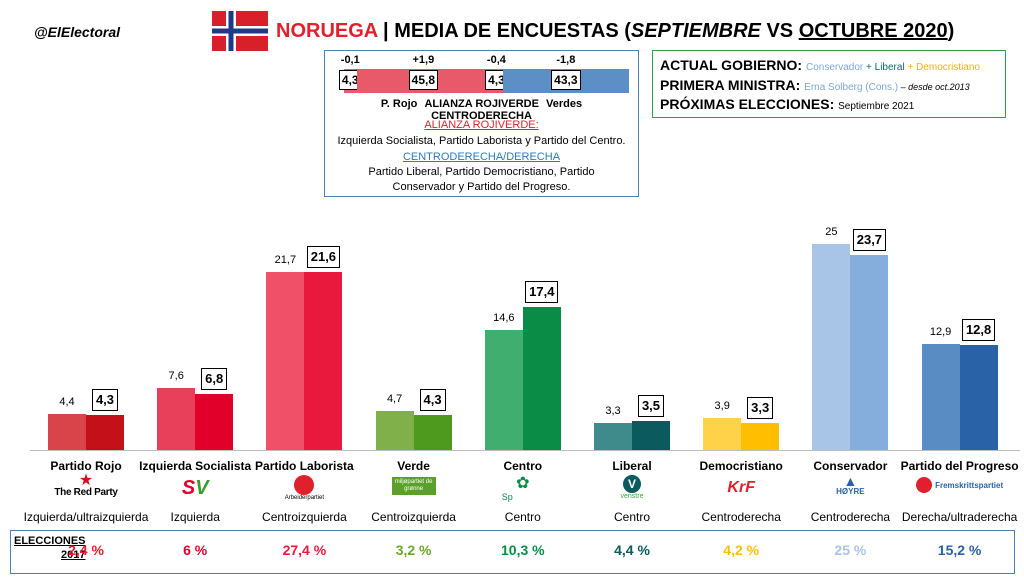 Image resolution: width=1024 pixels, height=583 pixels. What do you see at coordinates (959, 517) in the screenshot?
I see `ideology-label: Derecha/ultraderecha` at bounding box center [959, 517].